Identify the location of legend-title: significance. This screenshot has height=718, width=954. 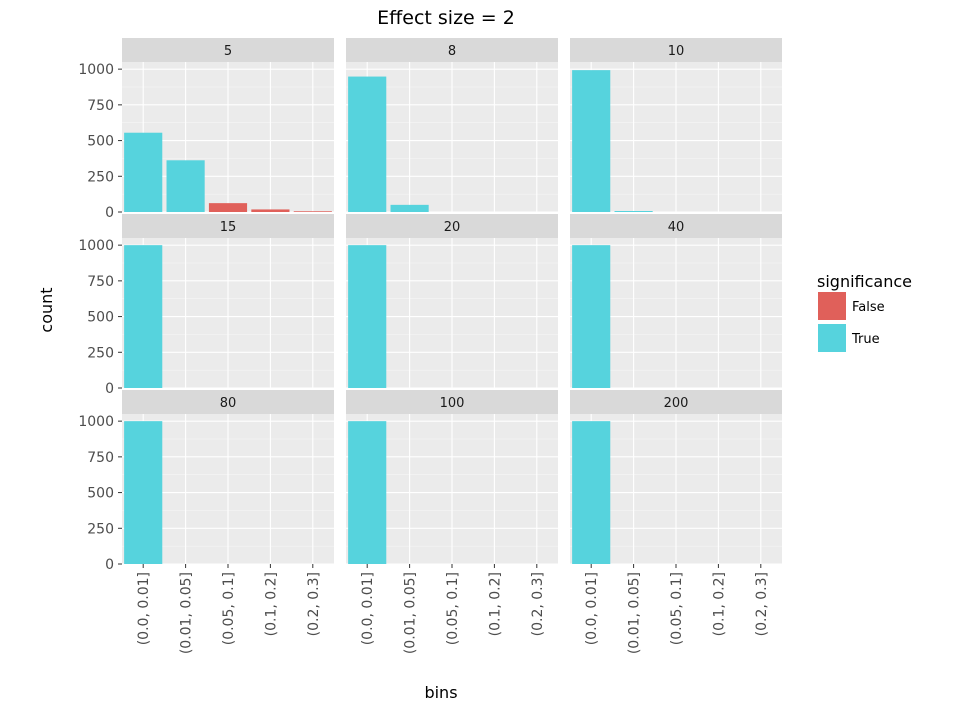
(864, 281).